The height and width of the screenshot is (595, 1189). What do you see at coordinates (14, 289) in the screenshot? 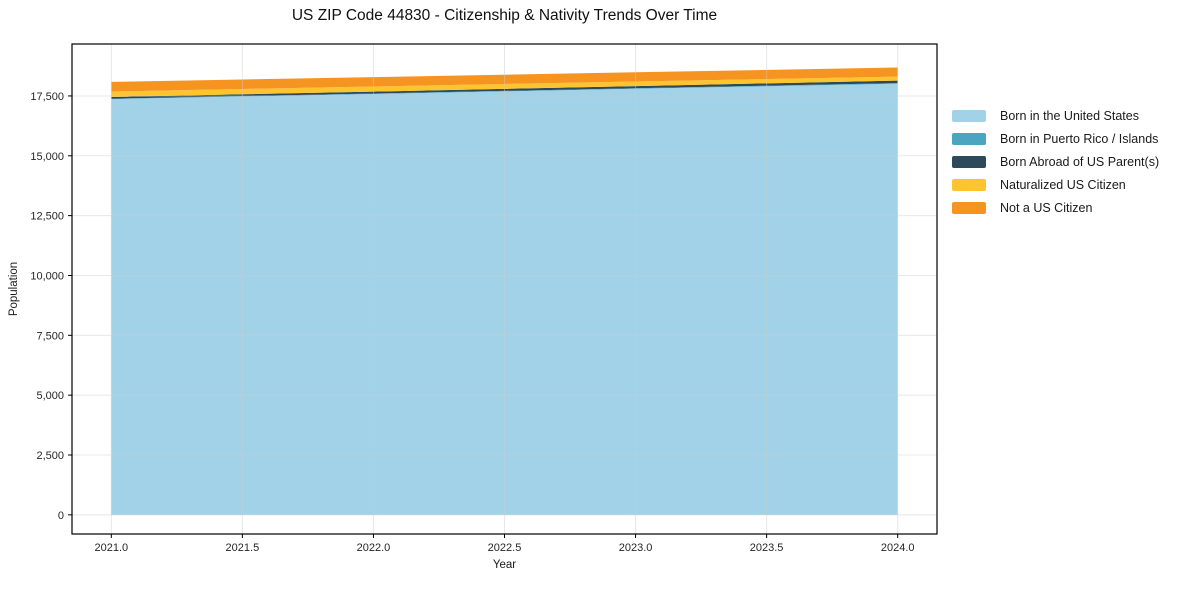
I see `y-axis-label: Population` at bounding box center [14, 289].